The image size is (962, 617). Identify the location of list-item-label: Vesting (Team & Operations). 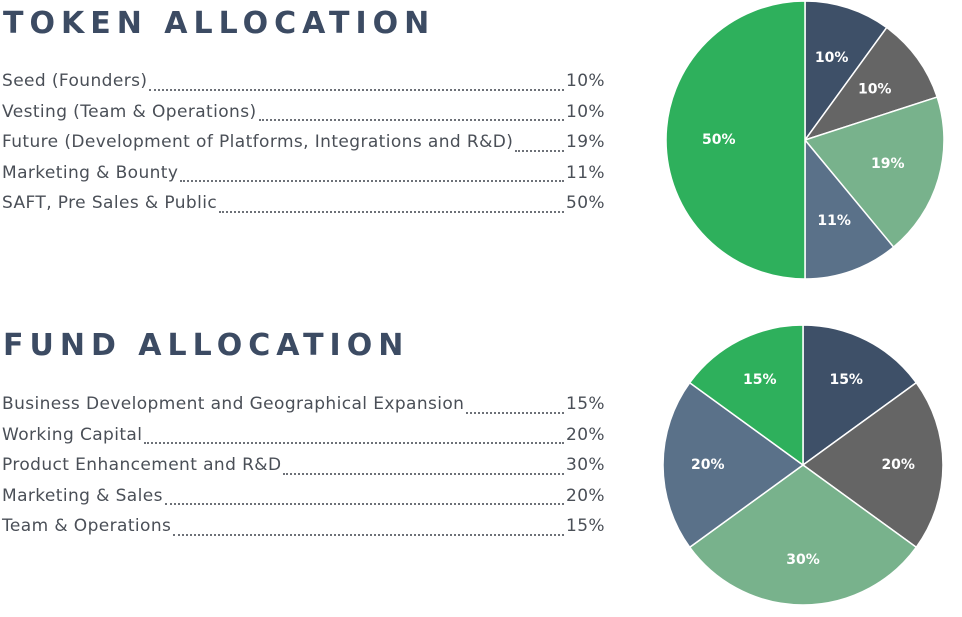
(129, 111).